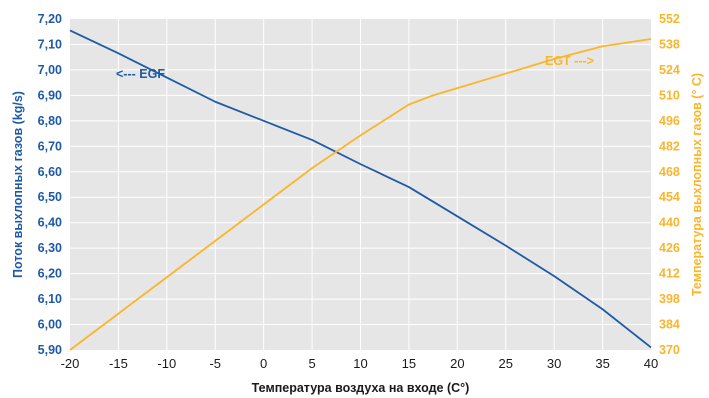  Describe the element at coordinates (651, 363) in the screenshot. I see `x-tick-label: 40` at that location.